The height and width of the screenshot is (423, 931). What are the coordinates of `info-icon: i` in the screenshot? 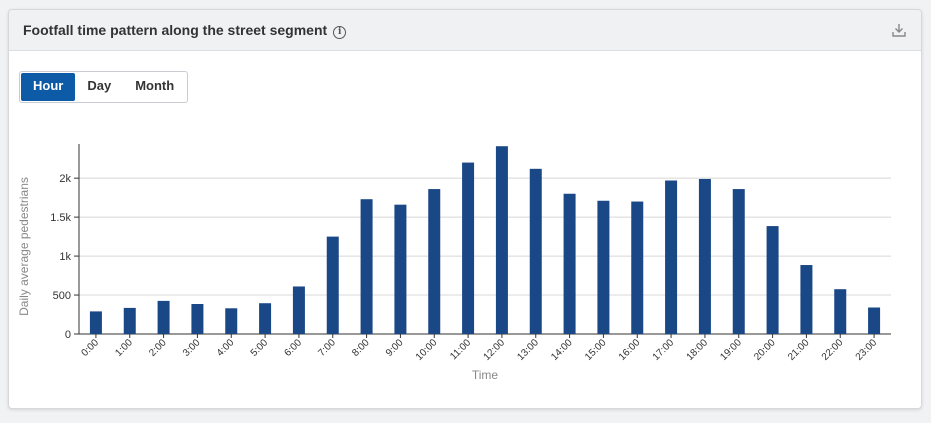 It's located at (340, 32).